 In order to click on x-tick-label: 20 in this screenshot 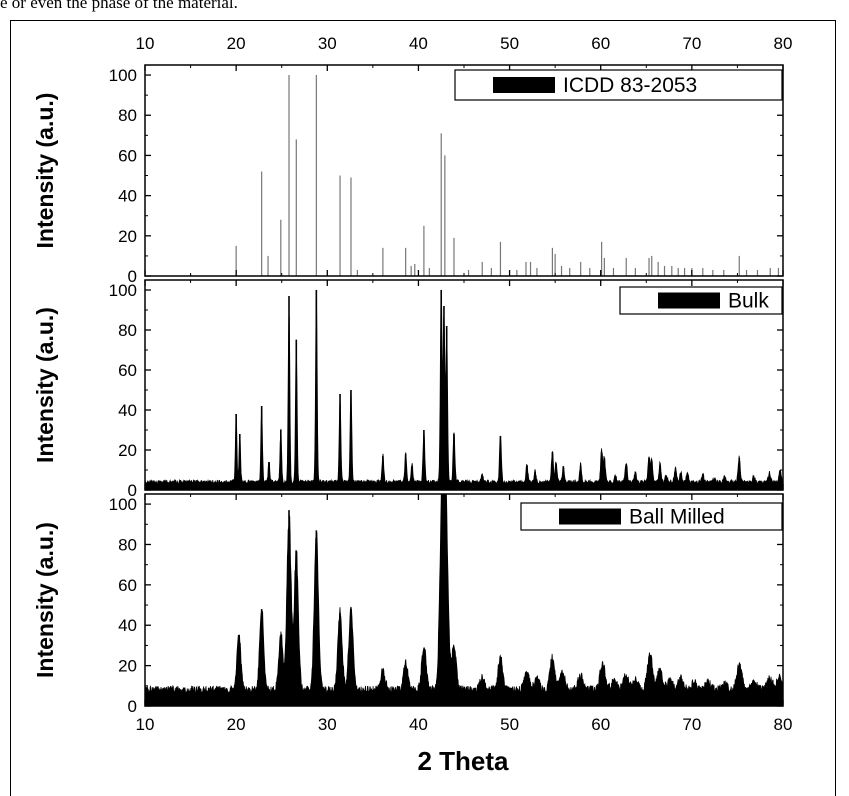, I will do `click(236, 724)`.